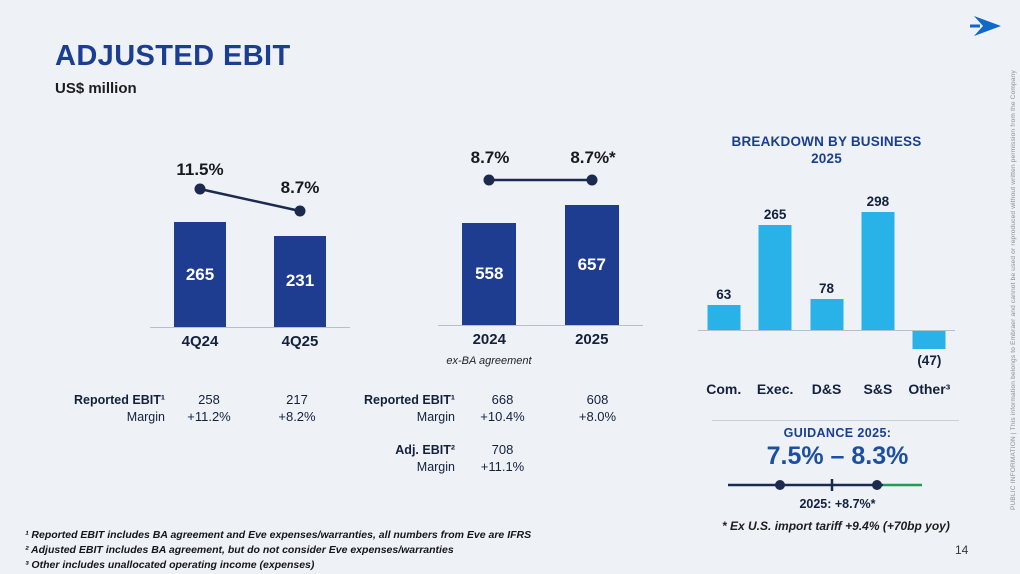  I want to click on cell-value: 258, so click(209, 399).